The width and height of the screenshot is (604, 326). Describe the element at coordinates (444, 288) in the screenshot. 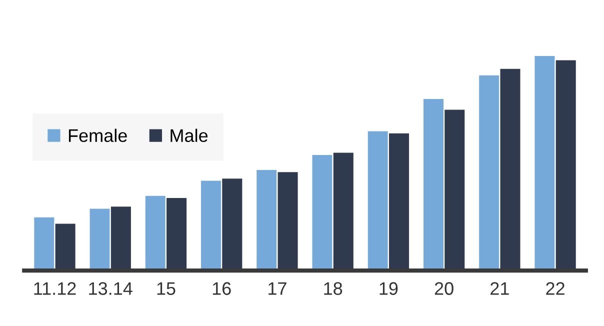

I see `x-tick-label: 20` at that location.